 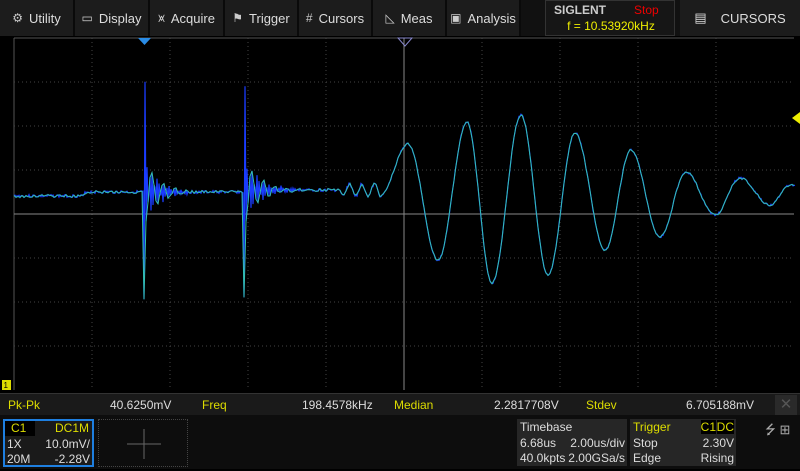 I want to click on trigger-type: Edge, so click(x=647, y=458).